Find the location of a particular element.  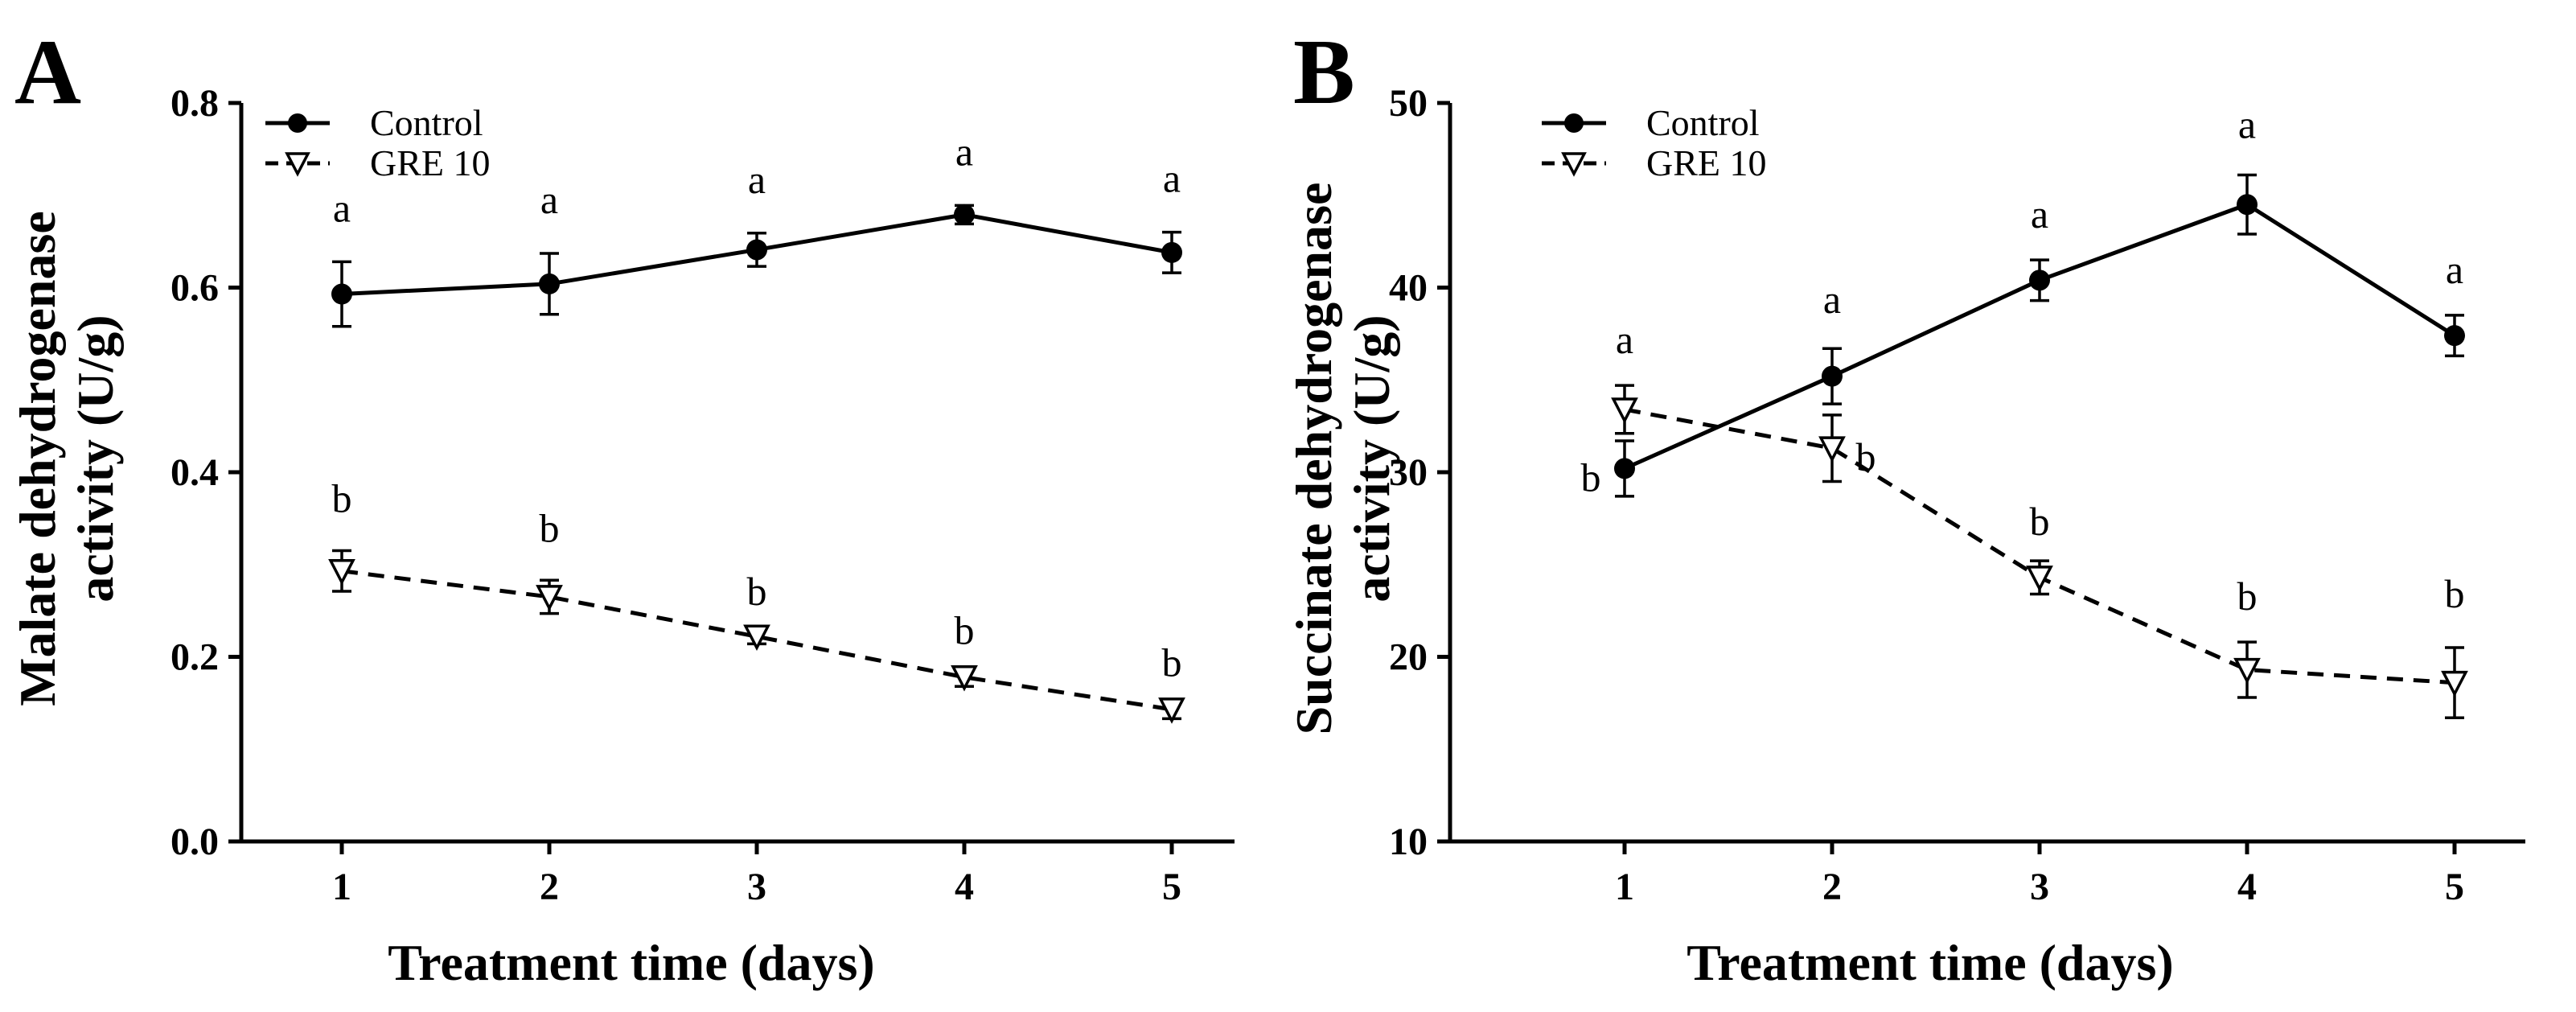

series-line-gre10-a is located at coordinates (757, 640).